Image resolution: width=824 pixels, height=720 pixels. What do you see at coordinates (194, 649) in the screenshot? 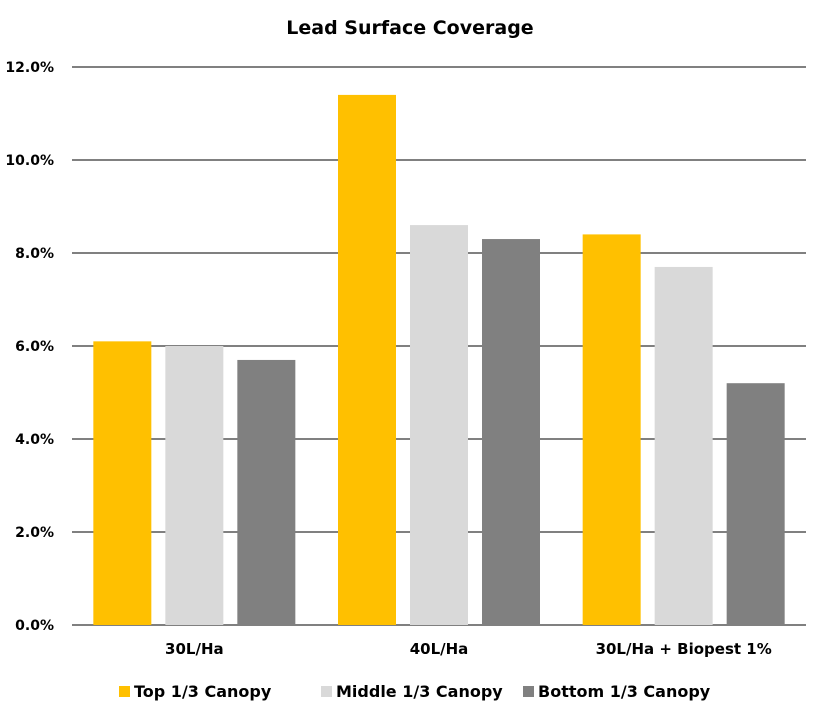
I see `x-category-label: 30L/Ha` at bounding box center [194, 649].